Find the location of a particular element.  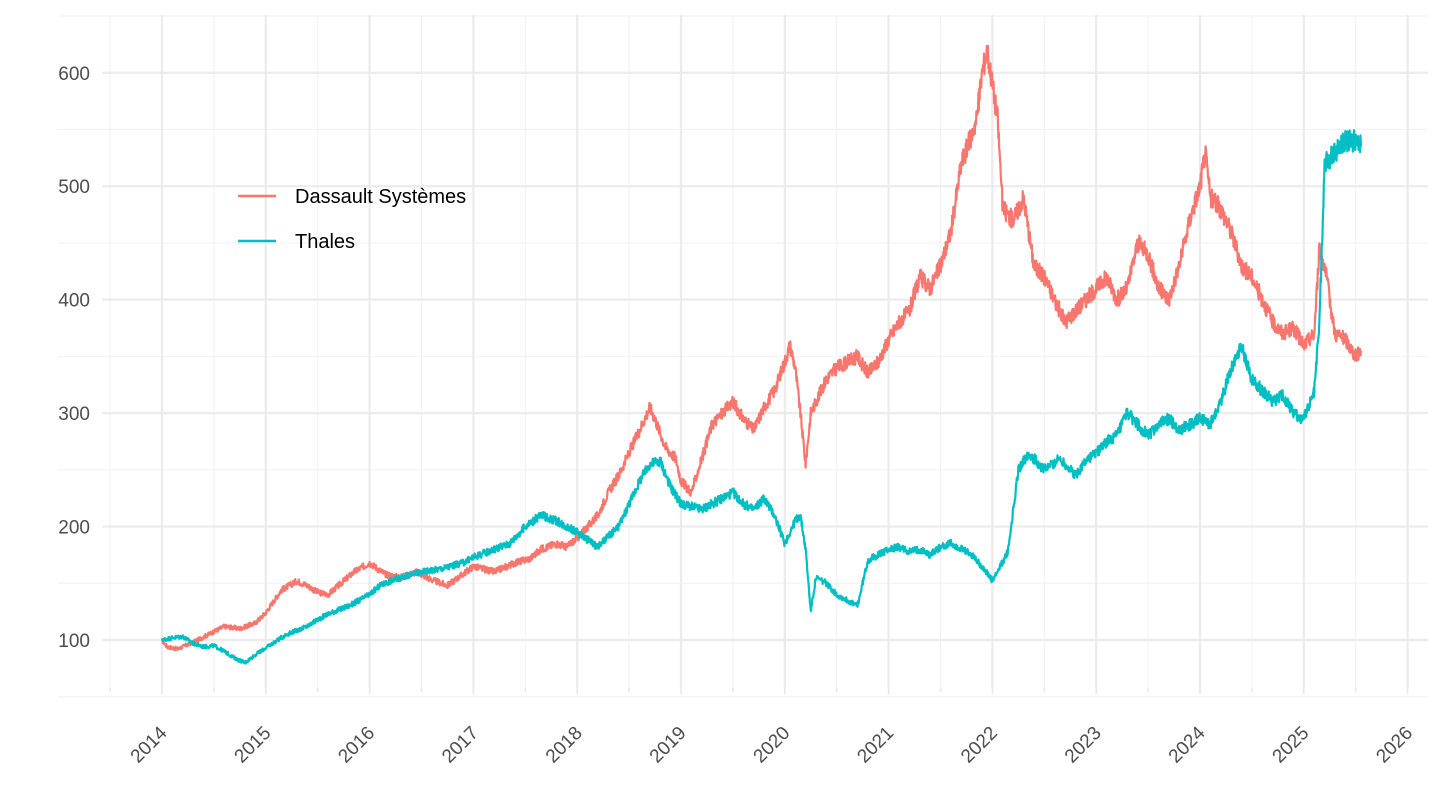

legend-label-thales: Thales is located at coordinates (325, 242).